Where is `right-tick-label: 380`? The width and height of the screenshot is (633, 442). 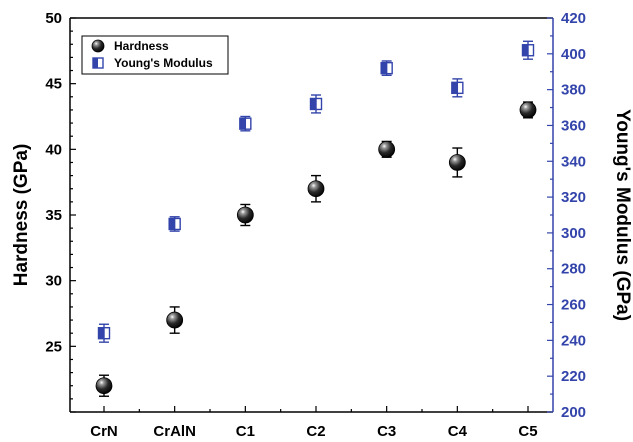 right-tick-label: 380 is located at coordinates (573, 90).